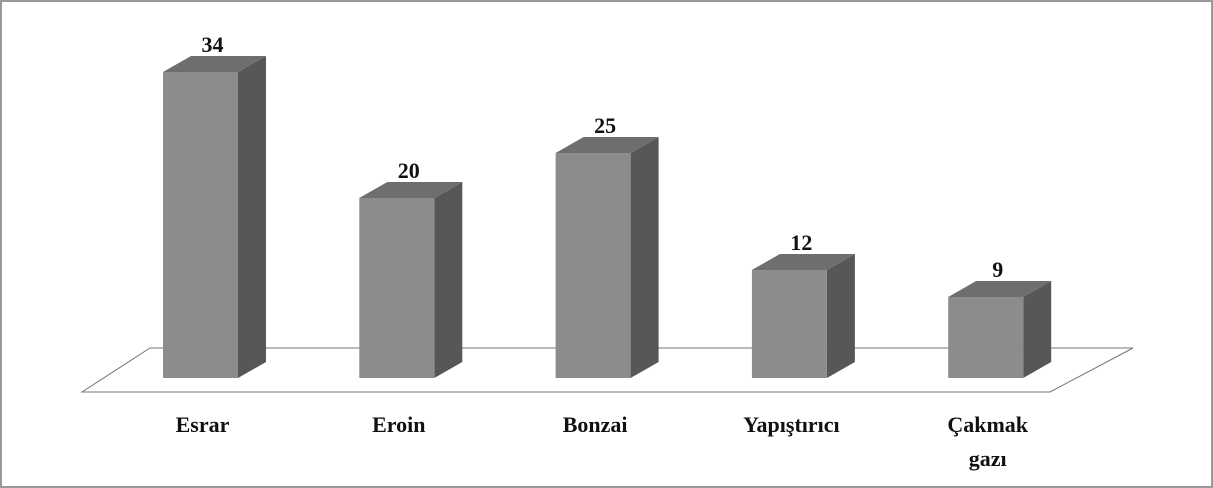 The height and width of the screenshot is (488, 1213). I want to click on x-tick-label: Bonzai, so click(595, 424).